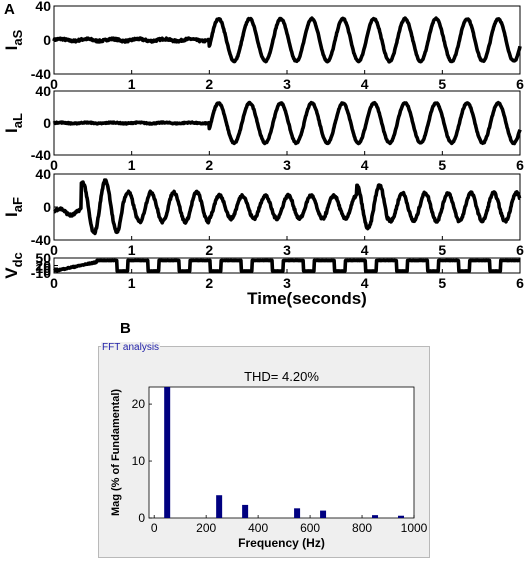  I want to click on y-axis-label: IaF, so click(13, 207).